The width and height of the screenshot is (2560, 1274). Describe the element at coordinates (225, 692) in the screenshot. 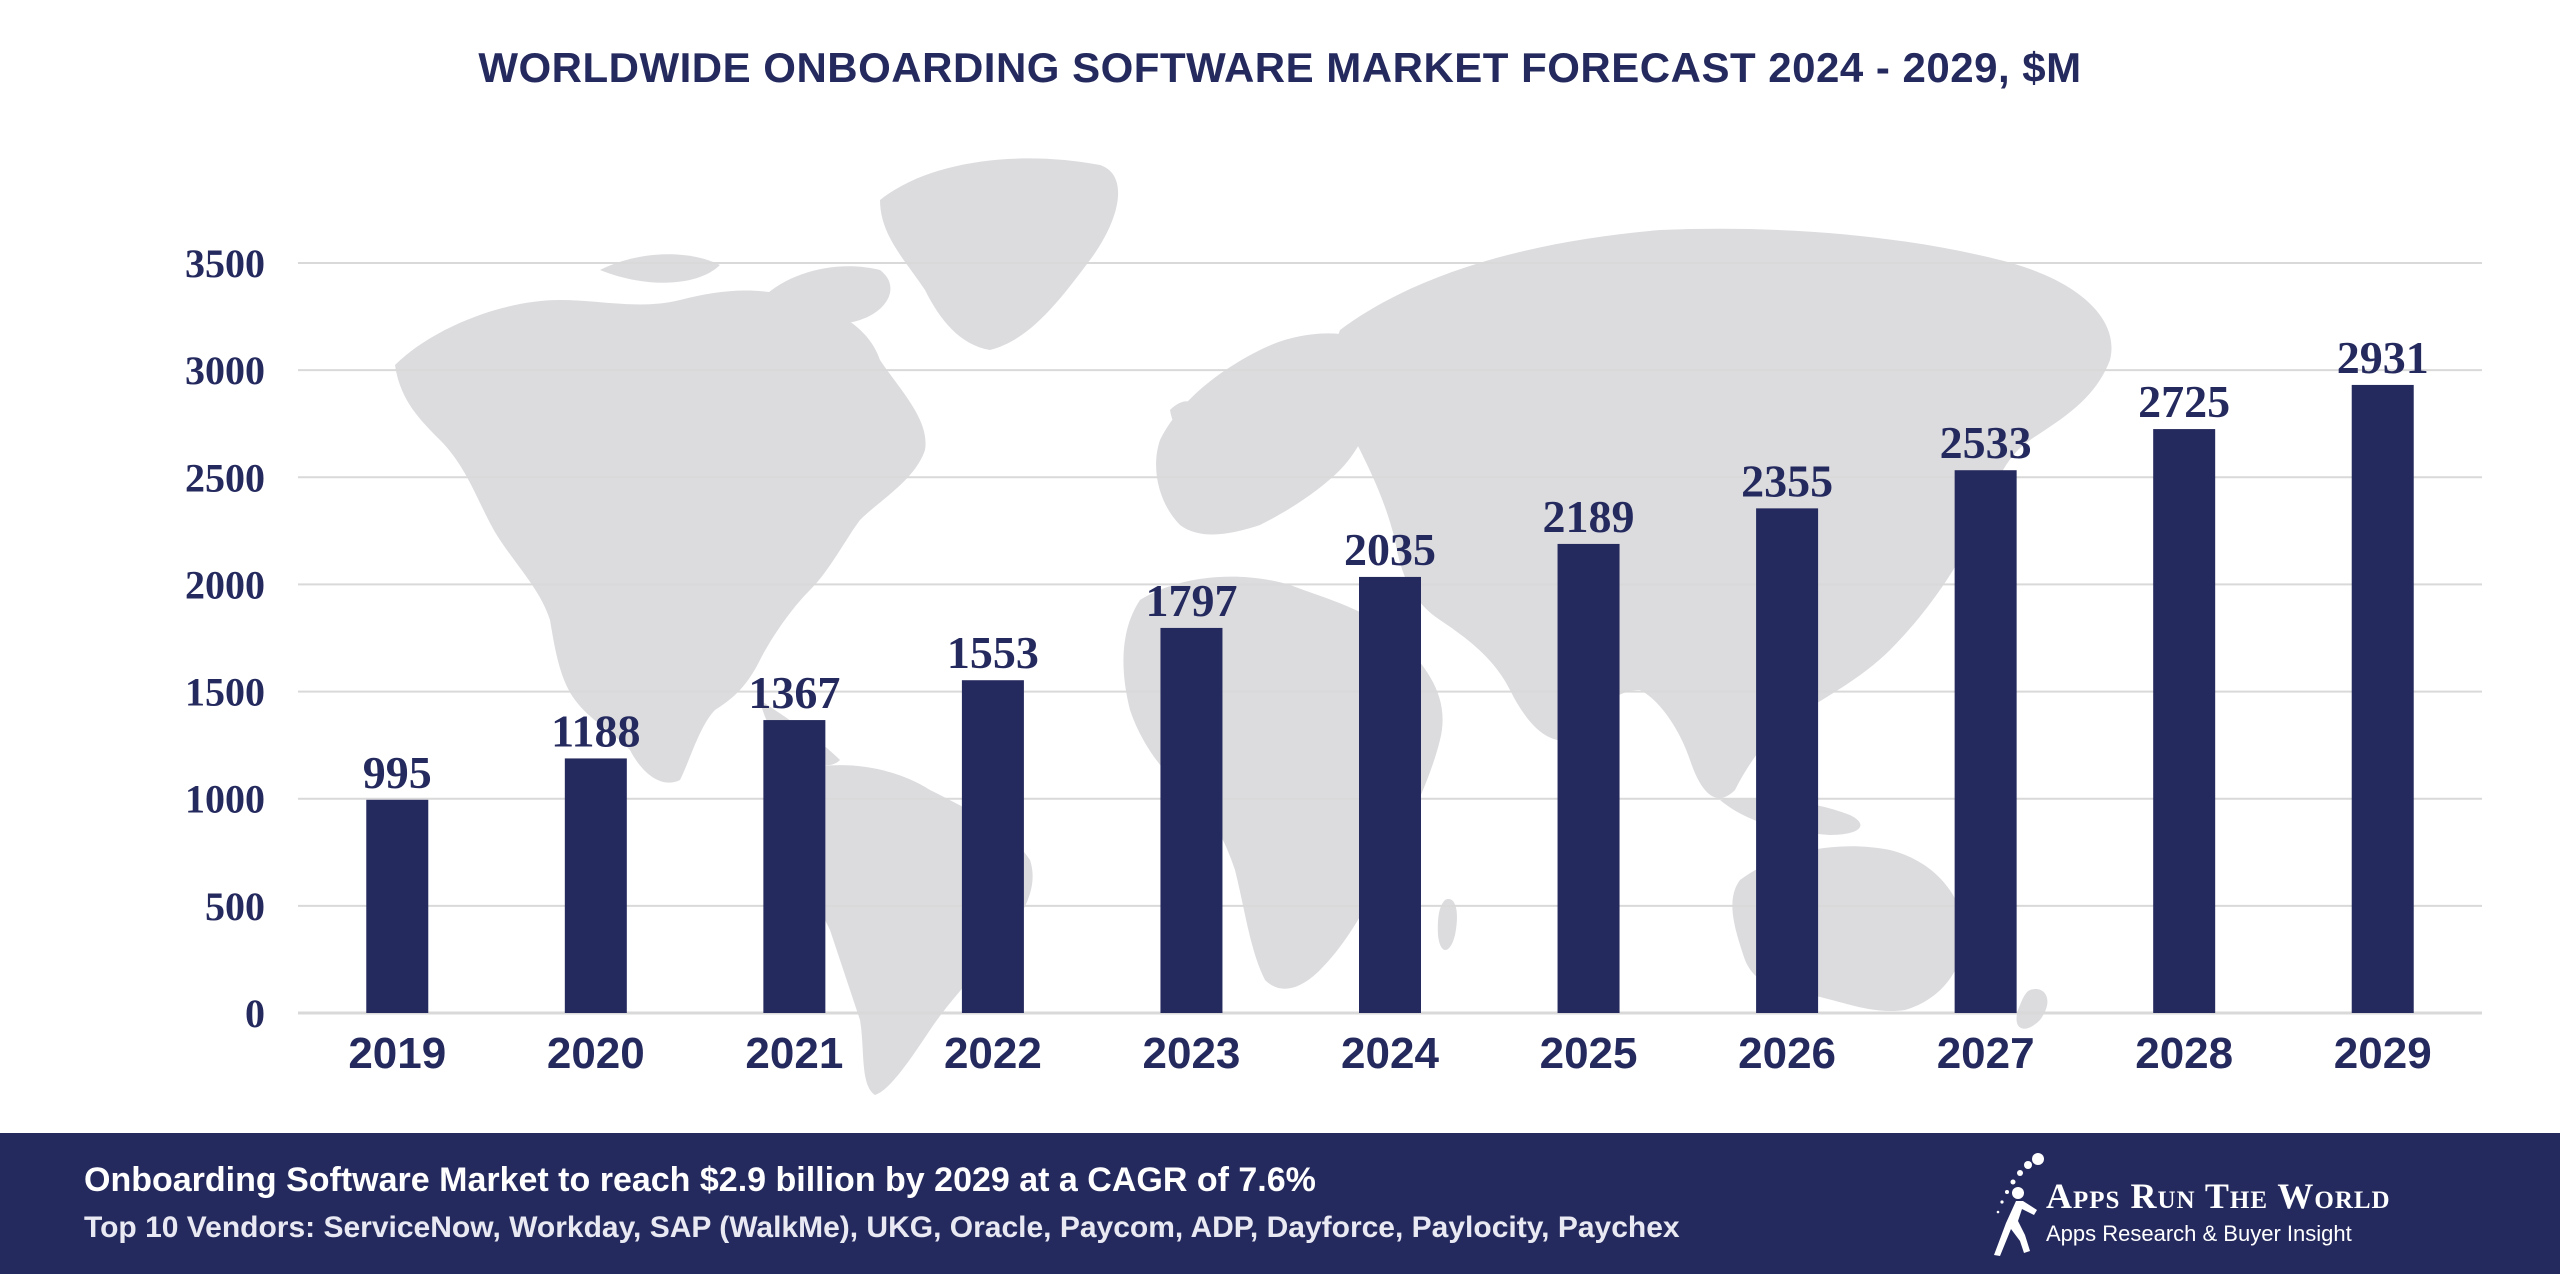

I see `y-tick-label: 1500` at that location.